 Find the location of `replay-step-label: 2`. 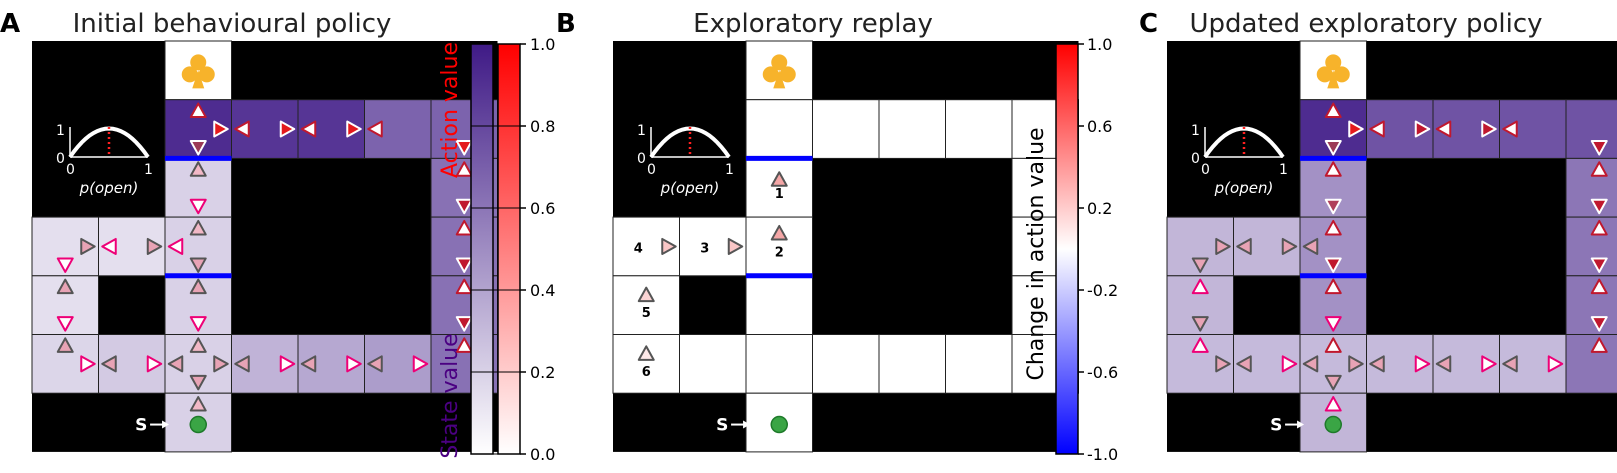

replay-step-label: 2 is located at coordinates (779, 252).